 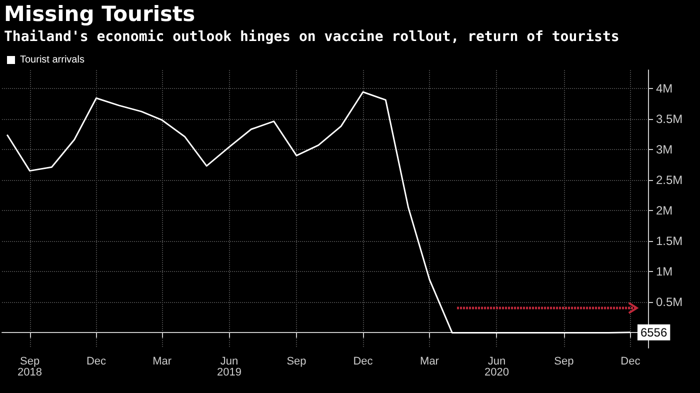 What do you see at coordinates (229, 367) in the screenshot?
I see `x-tick-label: Jun 2019` at bounding box center [229, 367].